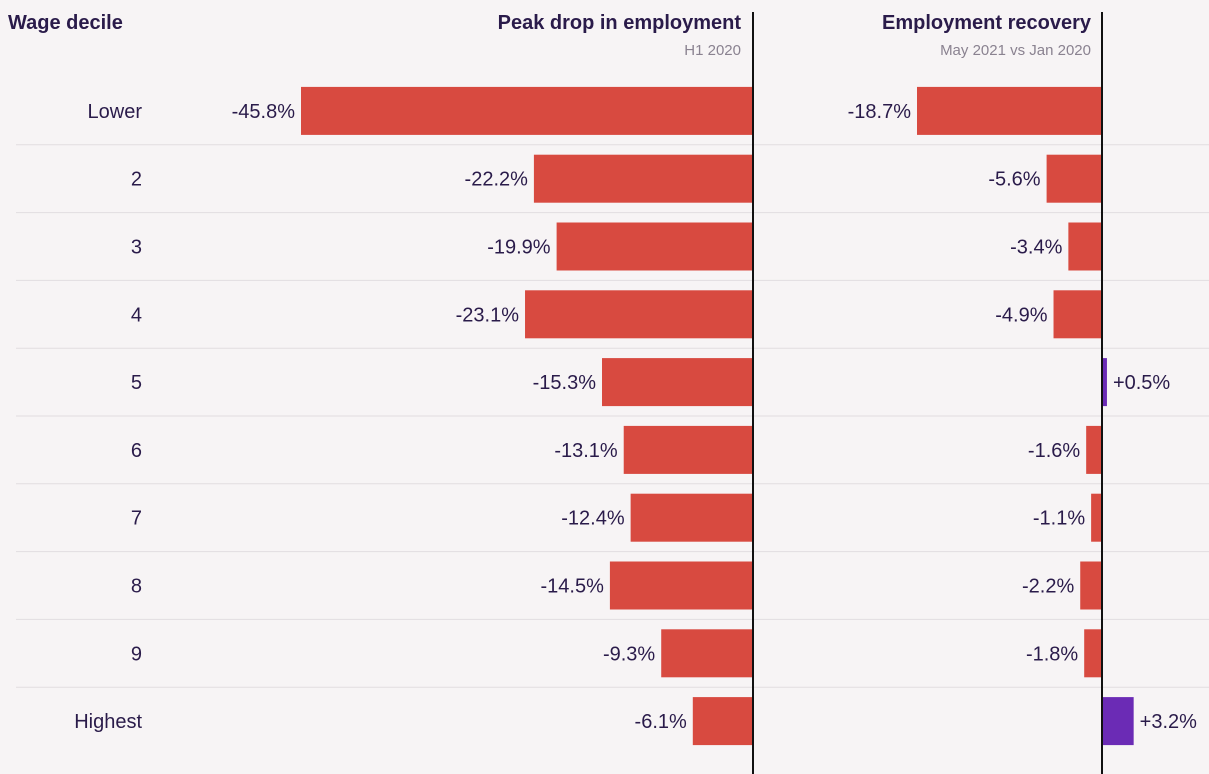 The height and width of the screenshot is (774, 1209). What do you see at coordinates (136, 519) in the screenshot?
I see `category-label: 7` at bounding box center [136, 519].